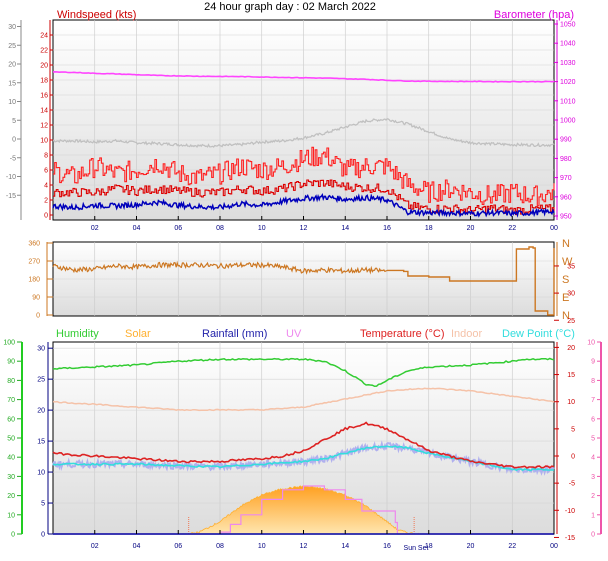 Image resolution: width=608 pixels, height=561 pixels. Describe the element at coordinates (538, 334) in the screenshot. I see `legend-item: Dew Point (°C)` at that location.